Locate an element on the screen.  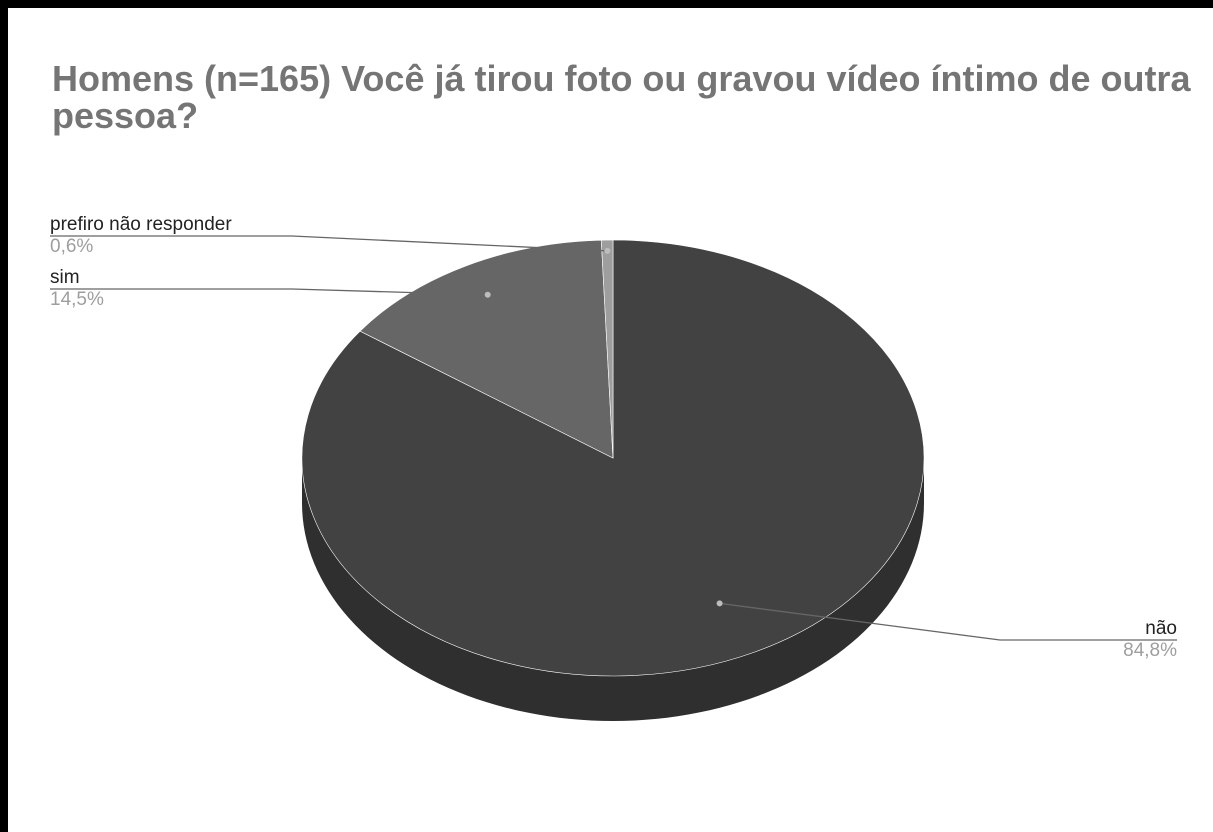
pie-slice-prefiro-nao-responder is located at coordinates (607, 349).